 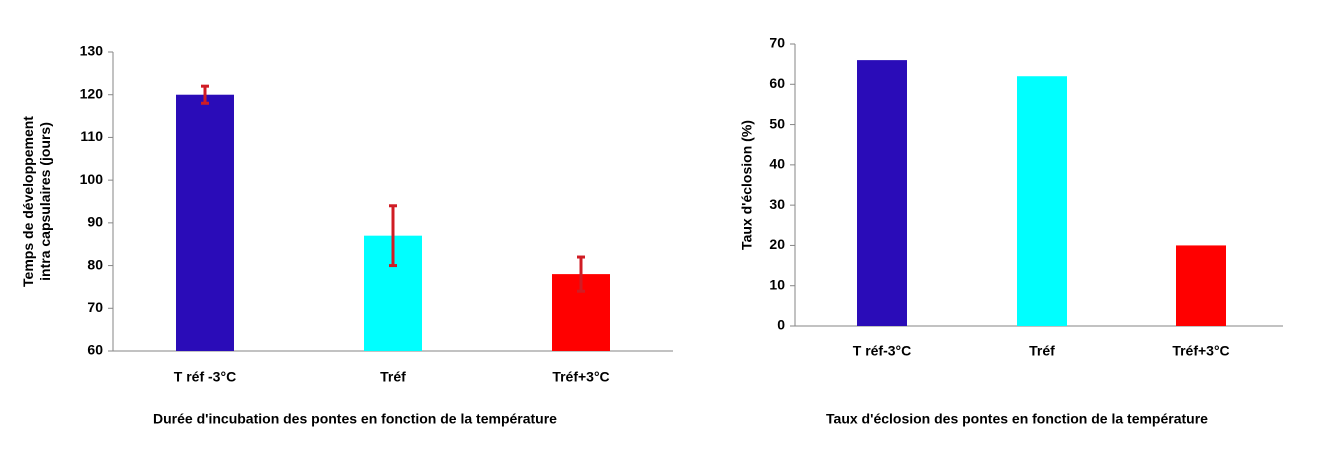 I want to click on y-tick-label: 100, so click(x=92, y=179).